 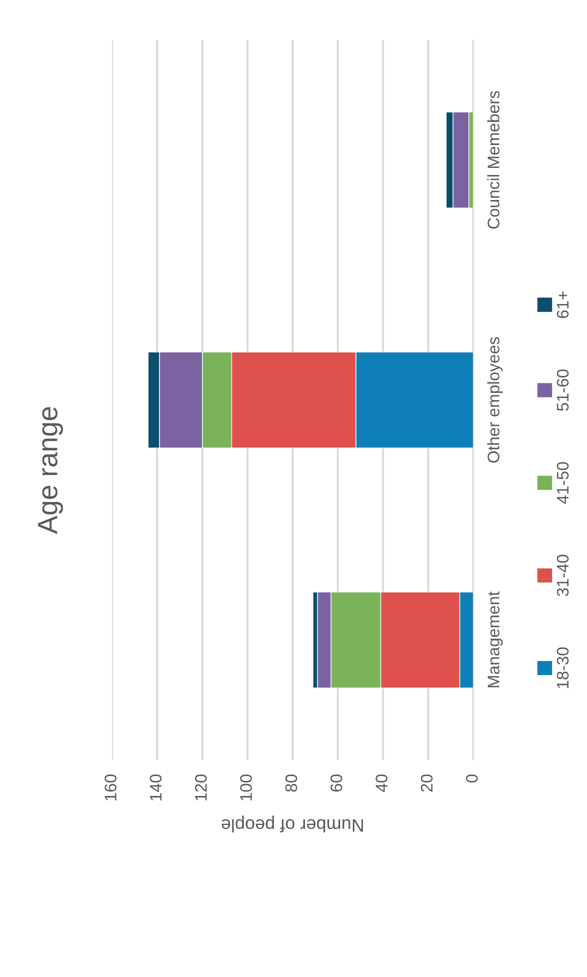 What do you see at coordinates (495, 639) in the screenshot?
I see `y-tick-label: Management` at bounding box center [495, 639].